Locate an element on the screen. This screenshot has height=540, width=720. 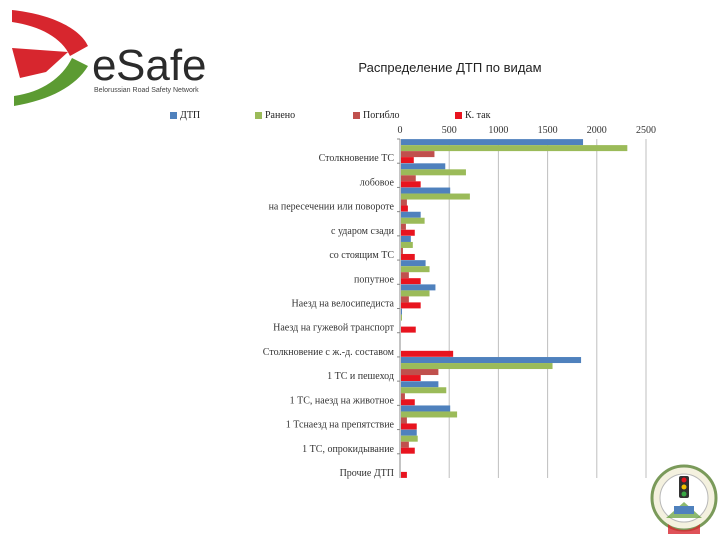
chart-legend: ДТП Ранено Погибло К. так is located at coordinates (360, 117).